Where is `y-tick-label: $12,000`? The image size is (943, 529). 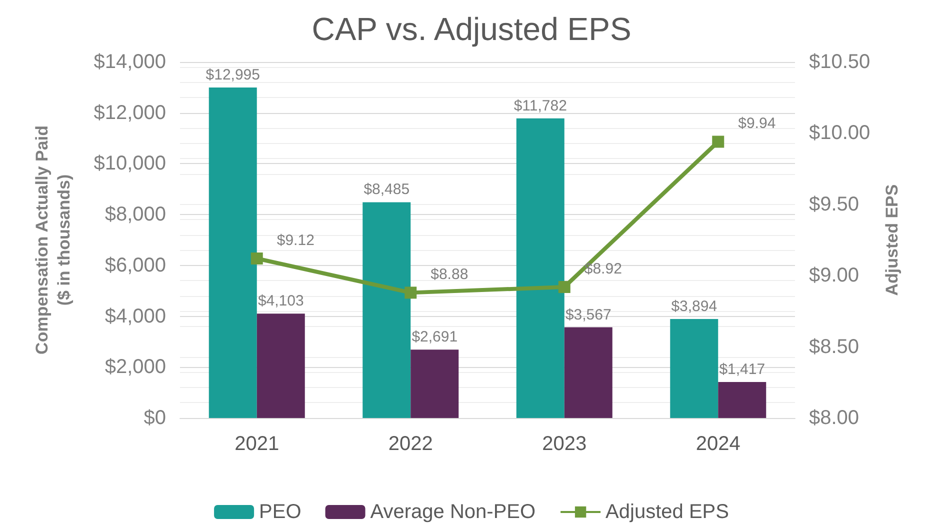 y-tick-label: $12,000 is located at coordinates (130, 113).